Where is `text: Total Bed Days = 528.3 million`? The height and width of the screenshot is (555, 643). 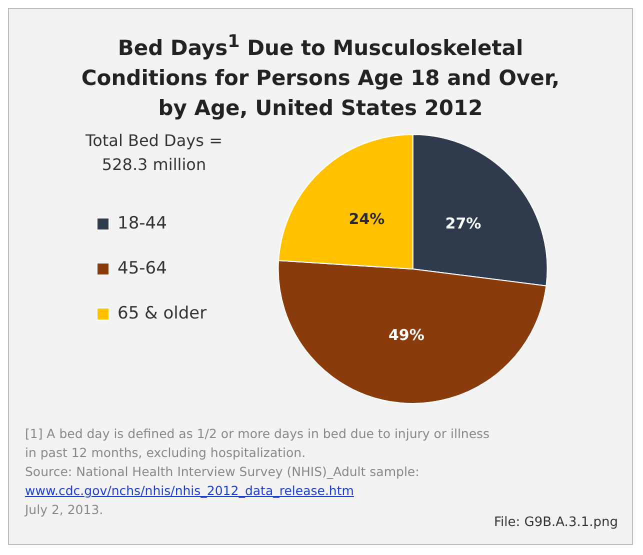 text: Total Bed Days = 528.3 million is located at coordinates (154, 153).